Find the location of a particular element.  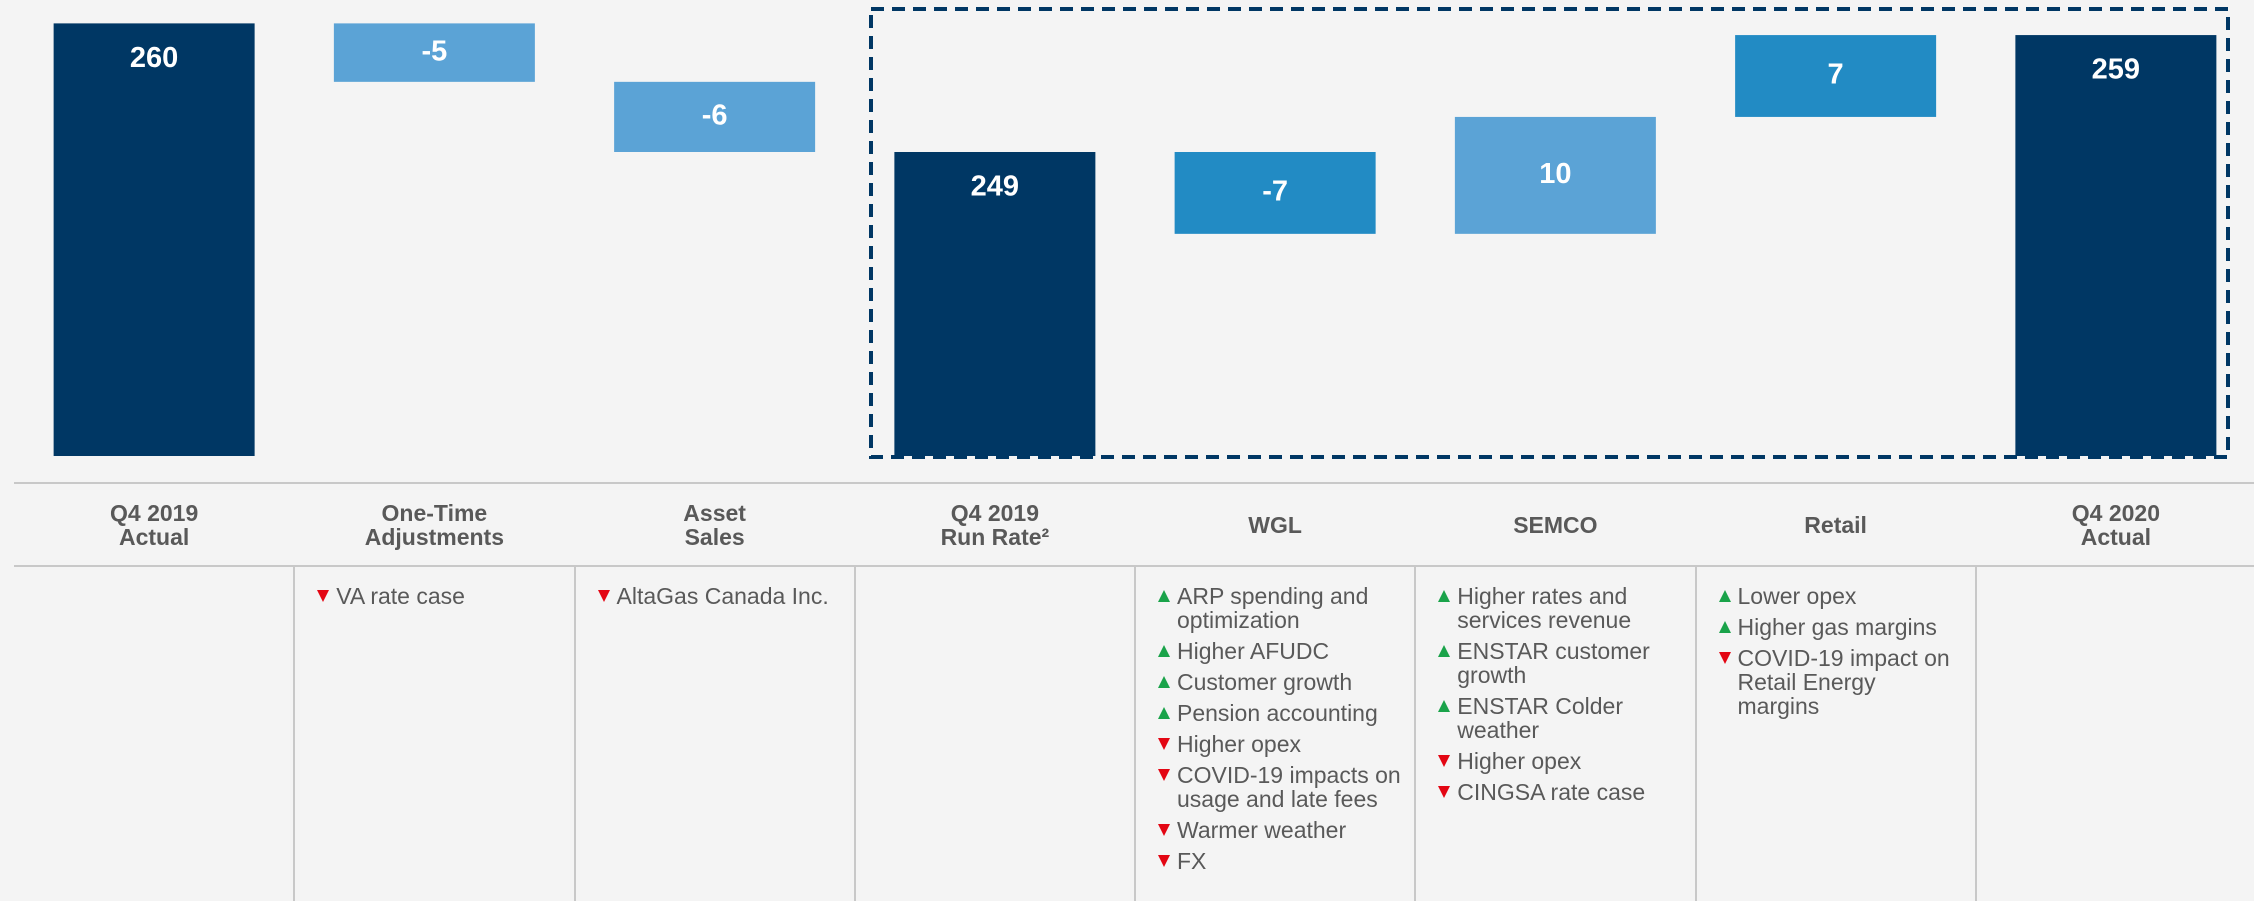

category-label: SEMCO is located at coordinates (1555, 524).